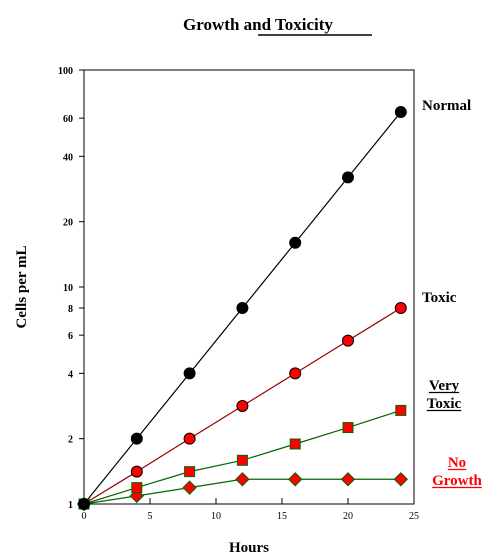  What do you see at coordinates (249, 548) in the screenshot?
I see `x-axis-label: Hours` at bounding box center [249, 548].